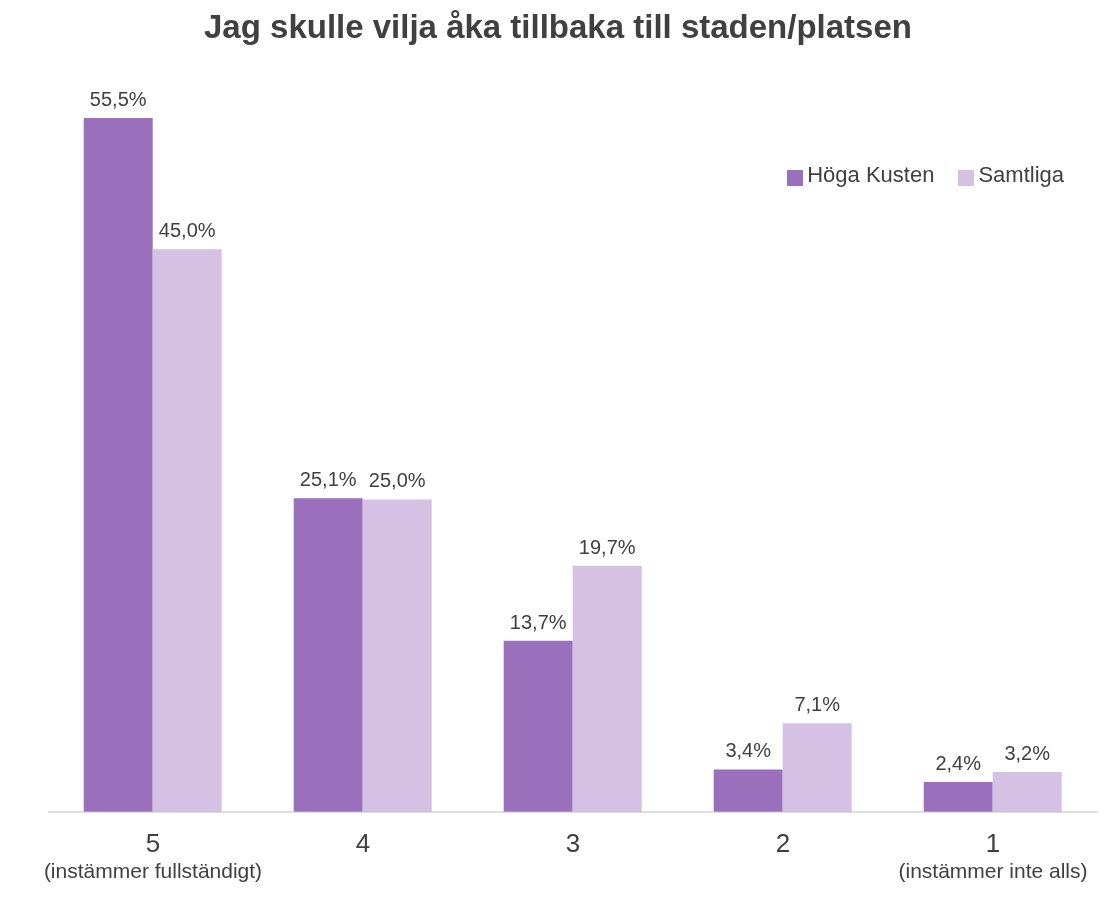  Describe the element at coordinates (538, 621) in the screenshot. I see `data-label: 13,7%` at that location.